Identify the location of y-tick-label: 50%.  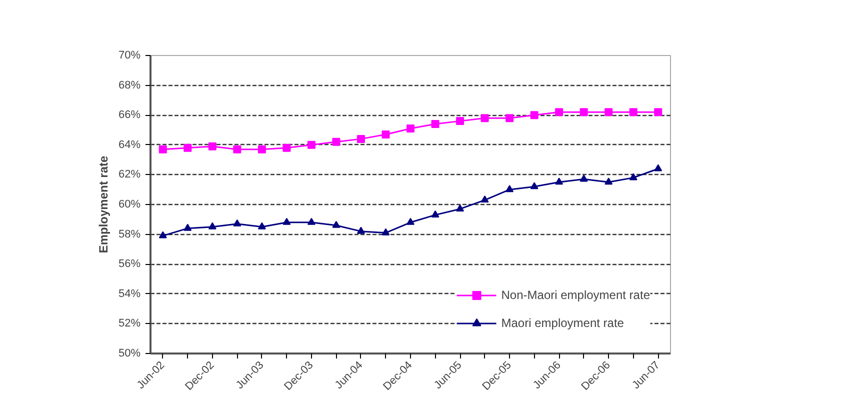
(129, 354).